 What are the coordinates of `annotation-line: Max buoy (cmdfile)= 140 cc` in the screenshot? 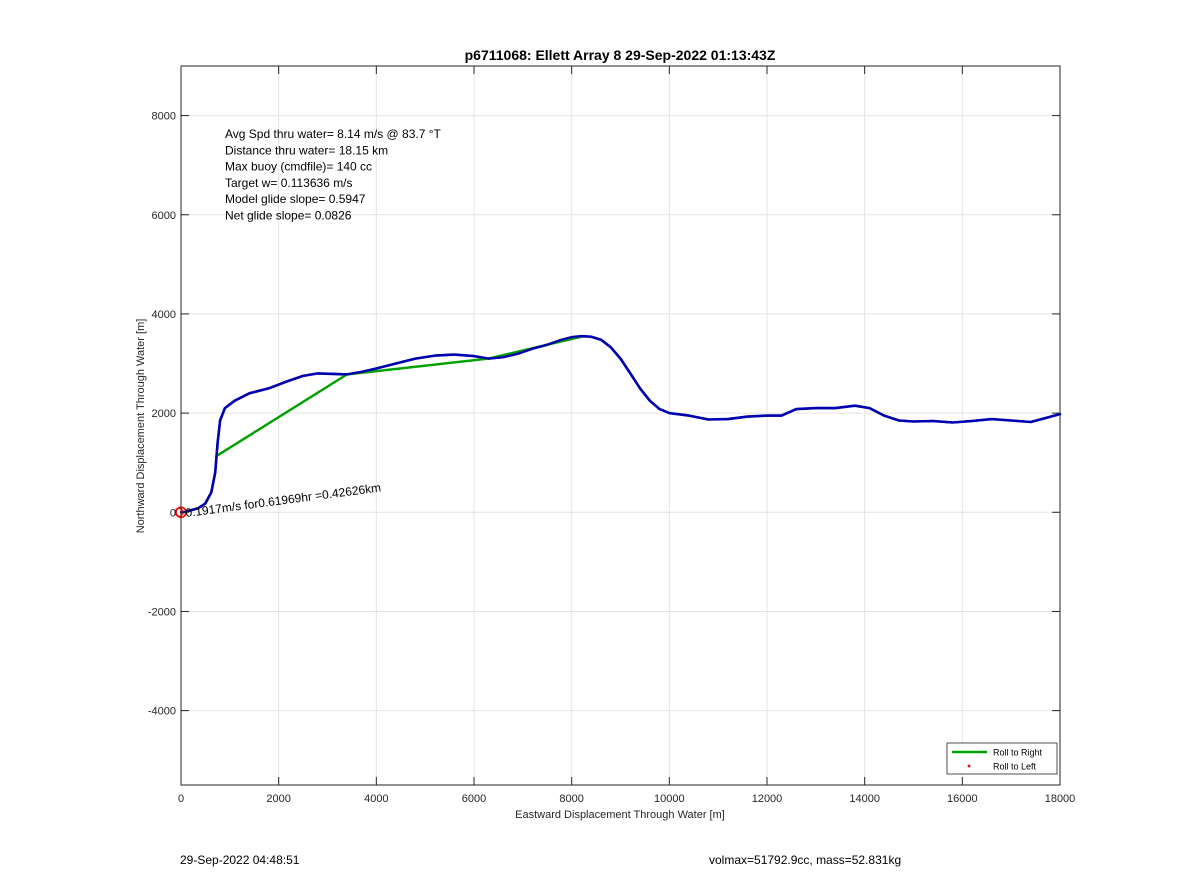 It's located at (298, 167).